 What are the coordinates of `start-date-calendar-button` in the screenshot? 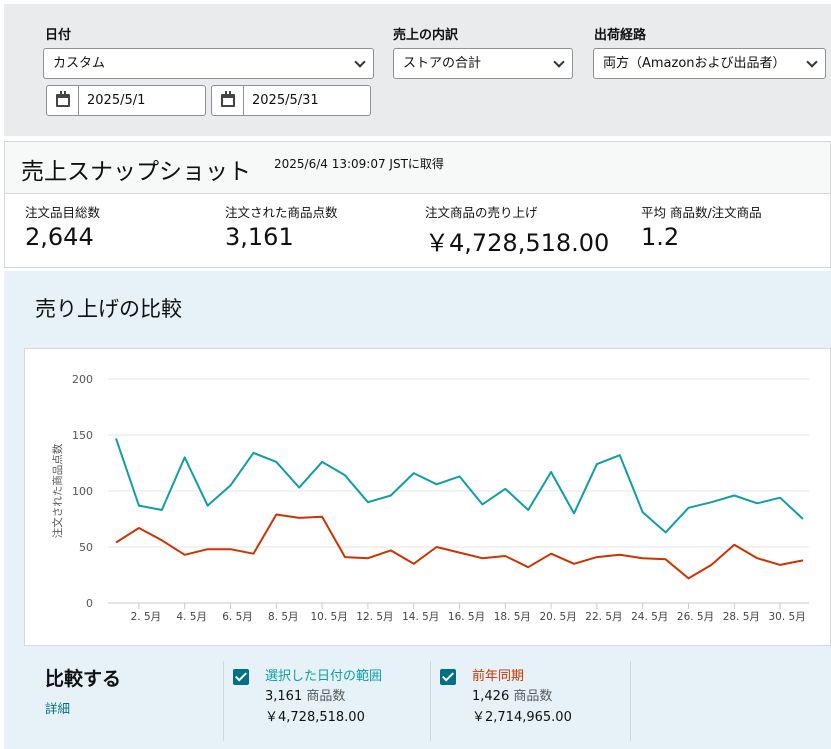 It's located at (63, 100).